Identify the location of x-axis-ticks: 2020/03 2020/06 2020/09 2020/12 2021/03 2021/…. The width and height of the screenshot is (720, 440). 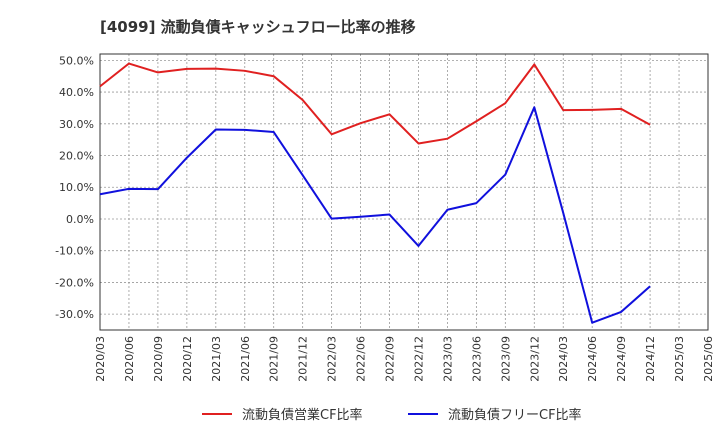
(404, 359).